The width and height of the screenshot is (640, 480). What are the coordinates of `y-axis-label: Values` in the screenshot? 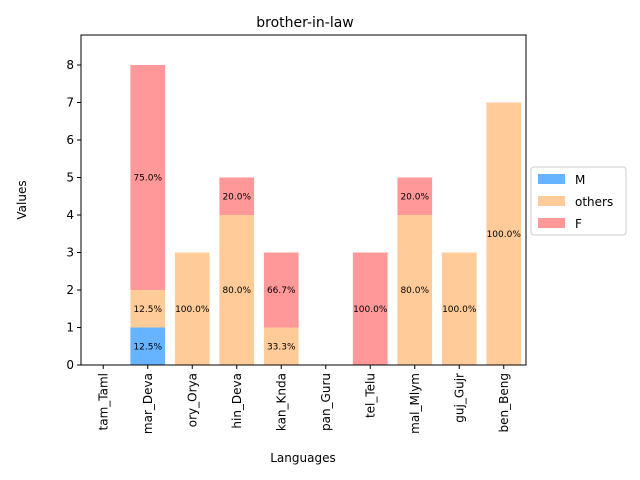 It's located at (22, 199).